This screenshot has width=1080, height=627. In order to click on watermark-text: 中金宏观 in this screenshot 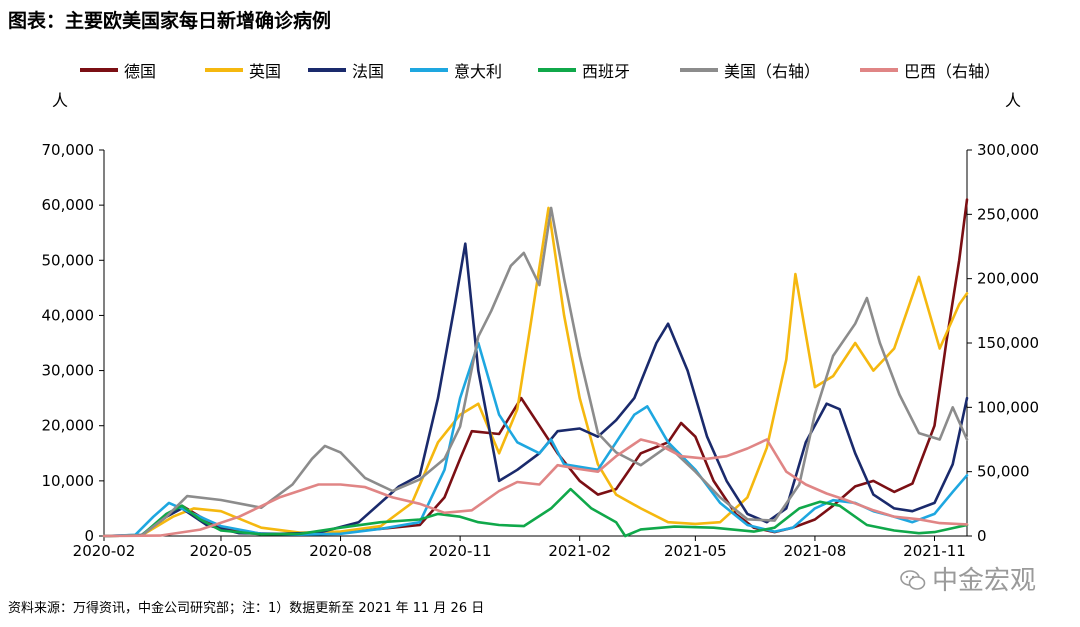, I will do `click(984, 581)`.